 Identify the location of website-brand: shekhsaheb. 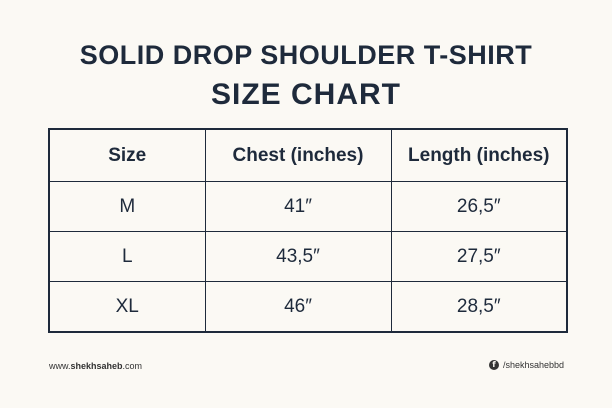
(96, 366).